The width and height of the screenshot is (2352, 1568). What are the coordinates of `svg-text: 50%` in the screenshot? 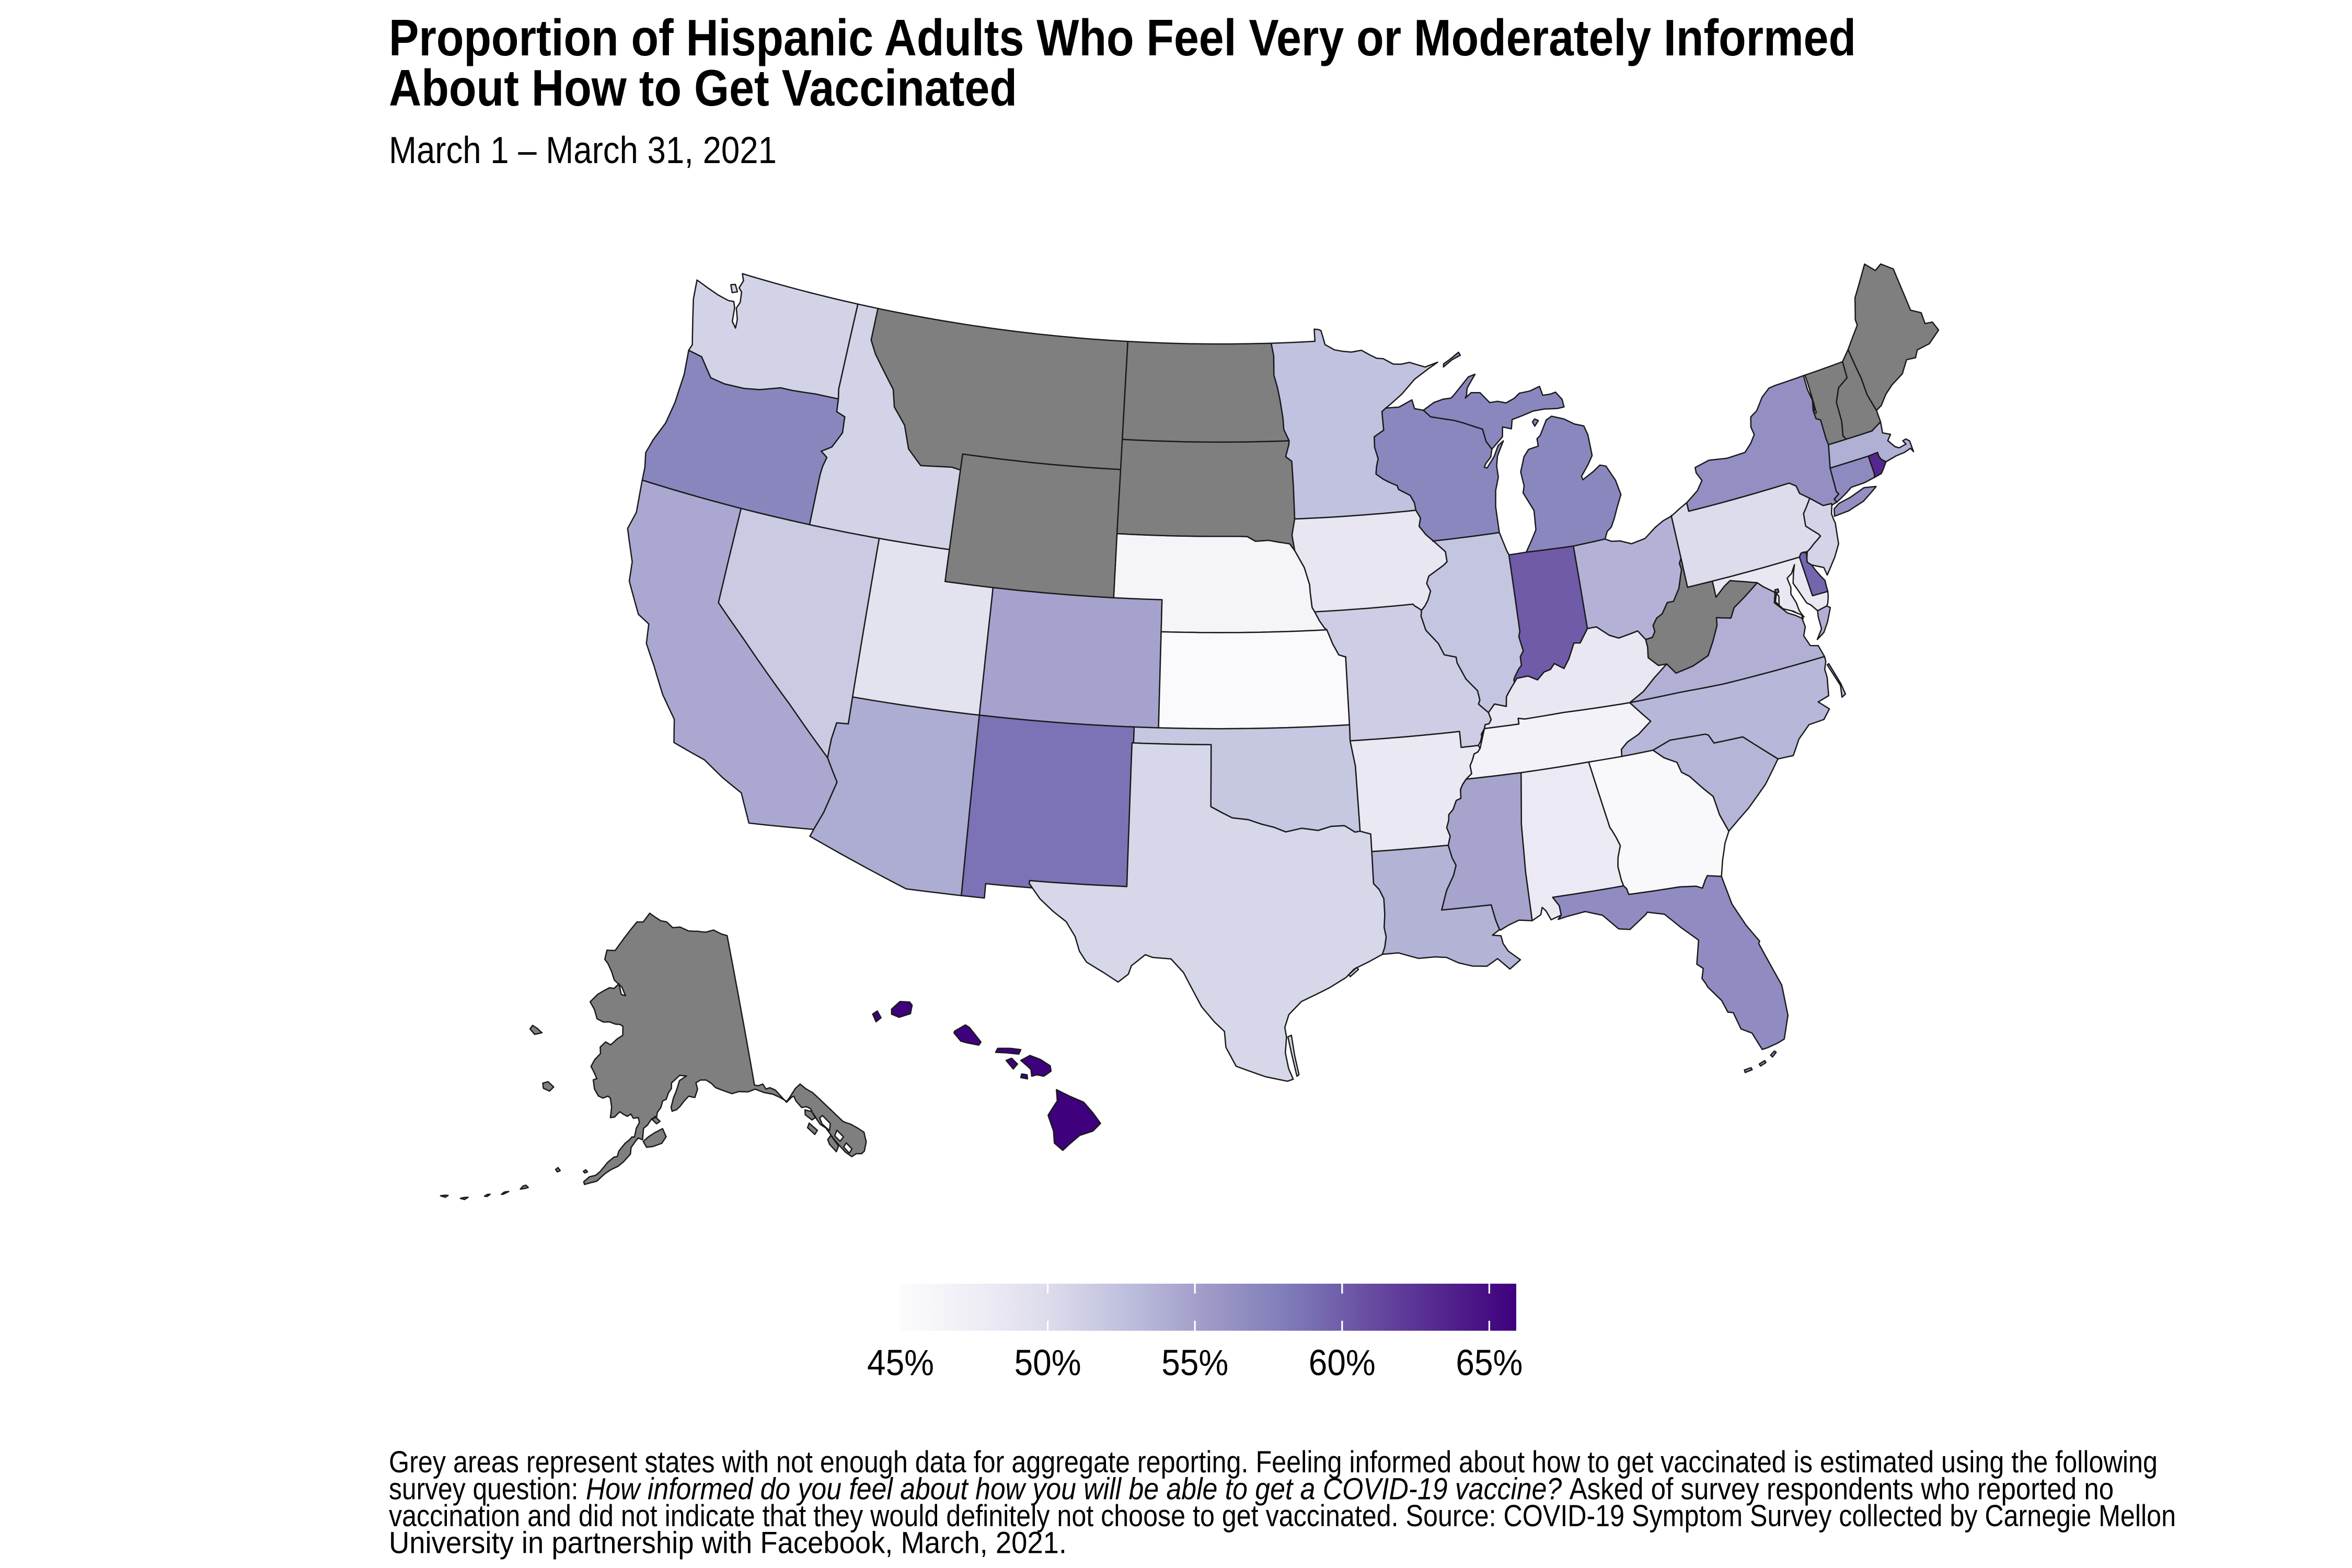 It's located at (1047, 1362).